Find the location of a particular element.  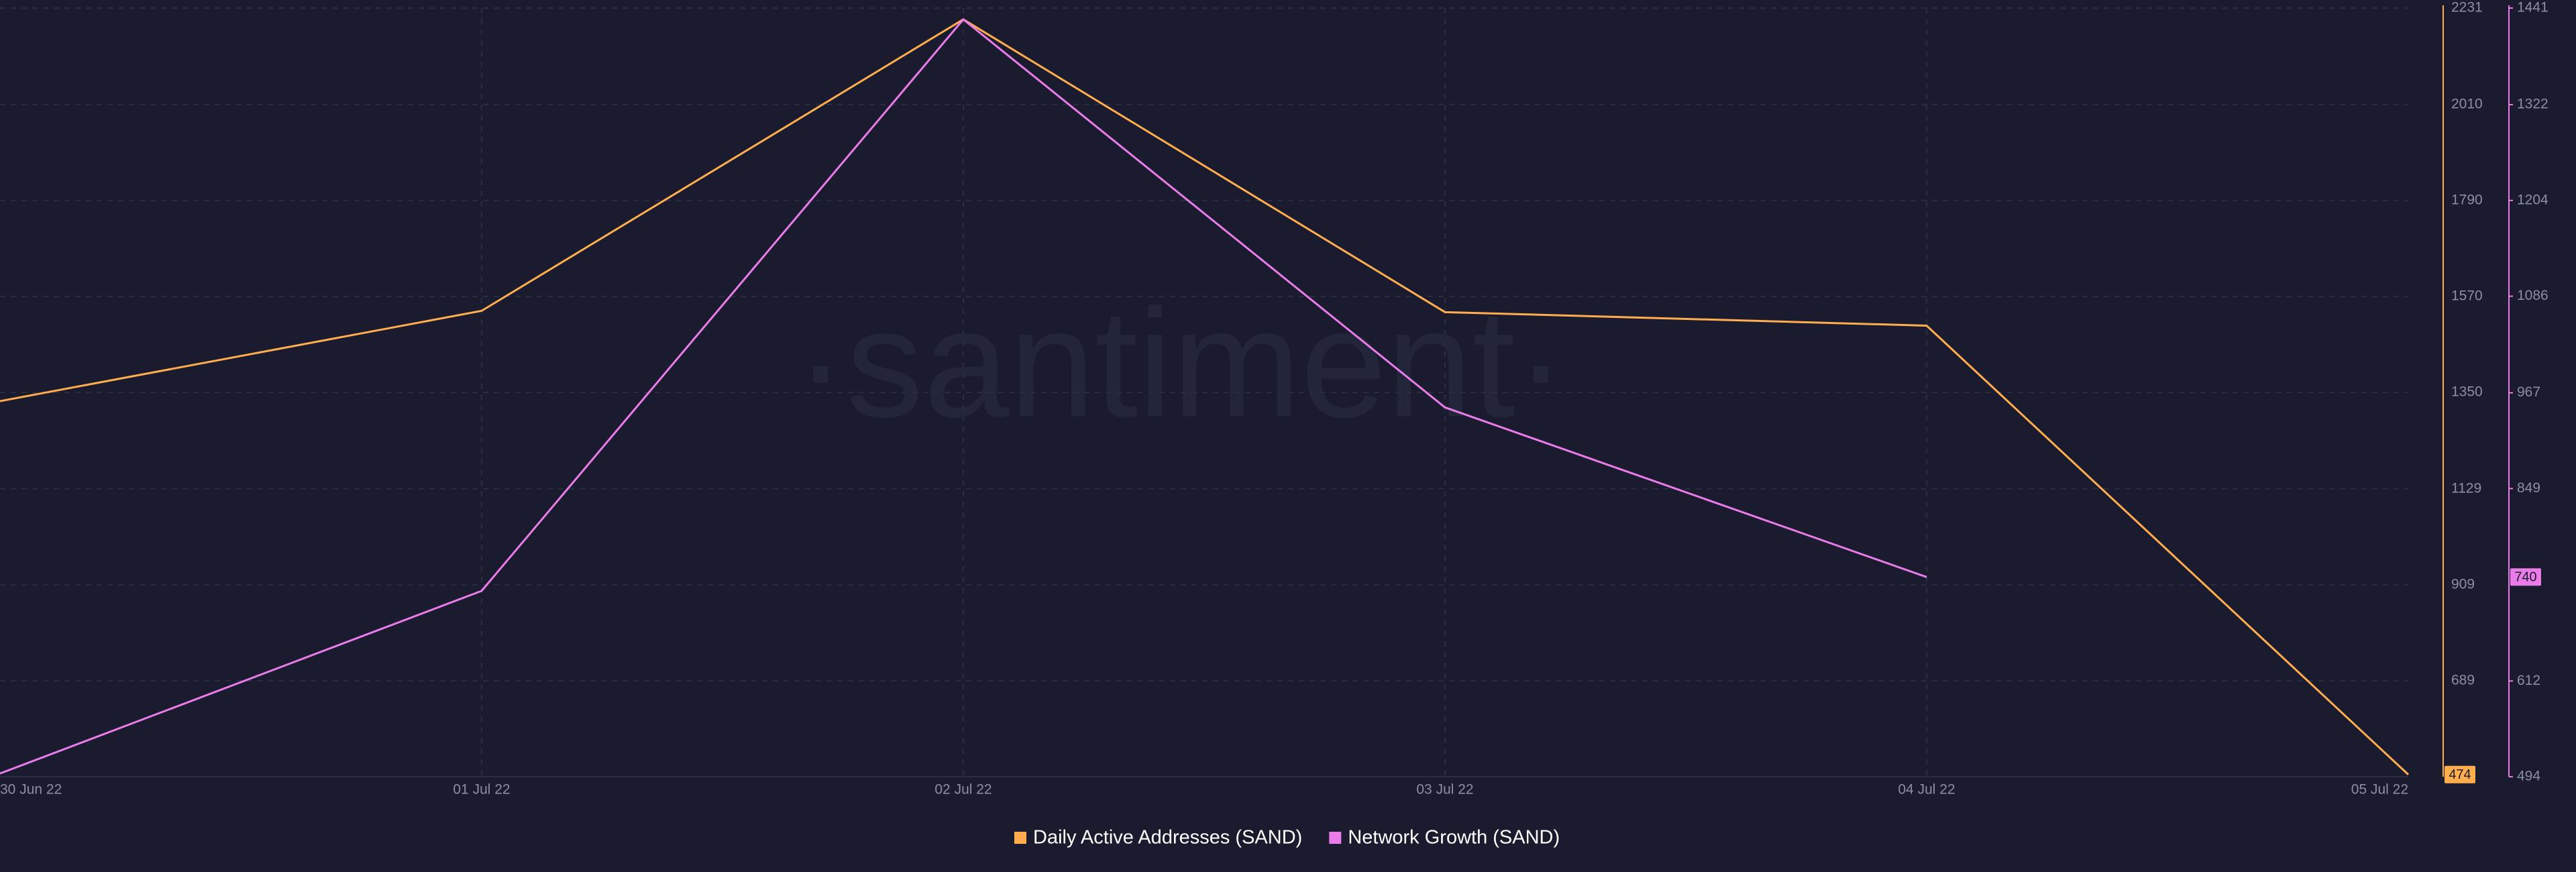

y-tick-label: 1350 is located at coordinates (2467, 392).